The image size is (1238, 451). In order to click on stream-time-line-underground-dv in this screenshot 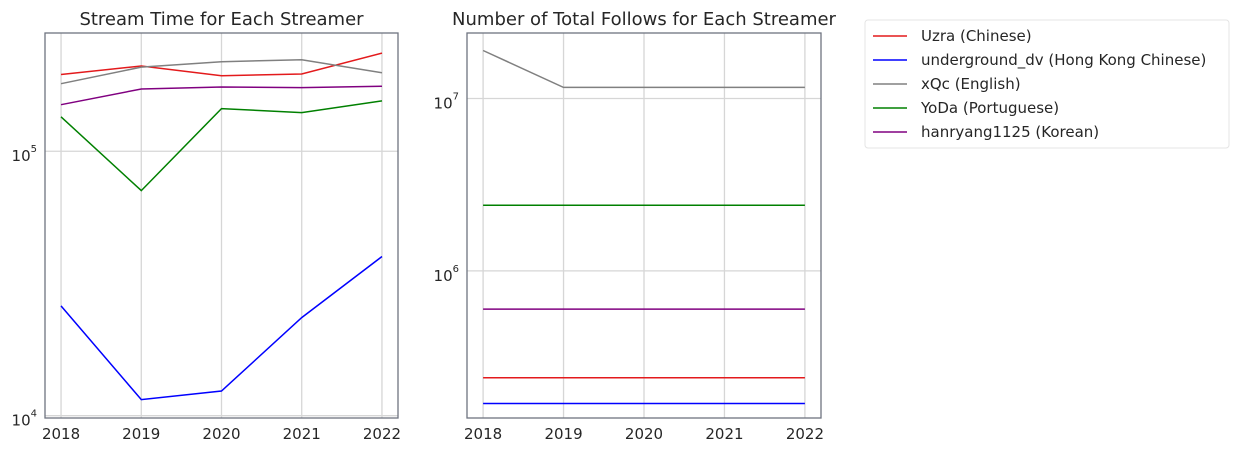, I will do `click(221, 328)`.